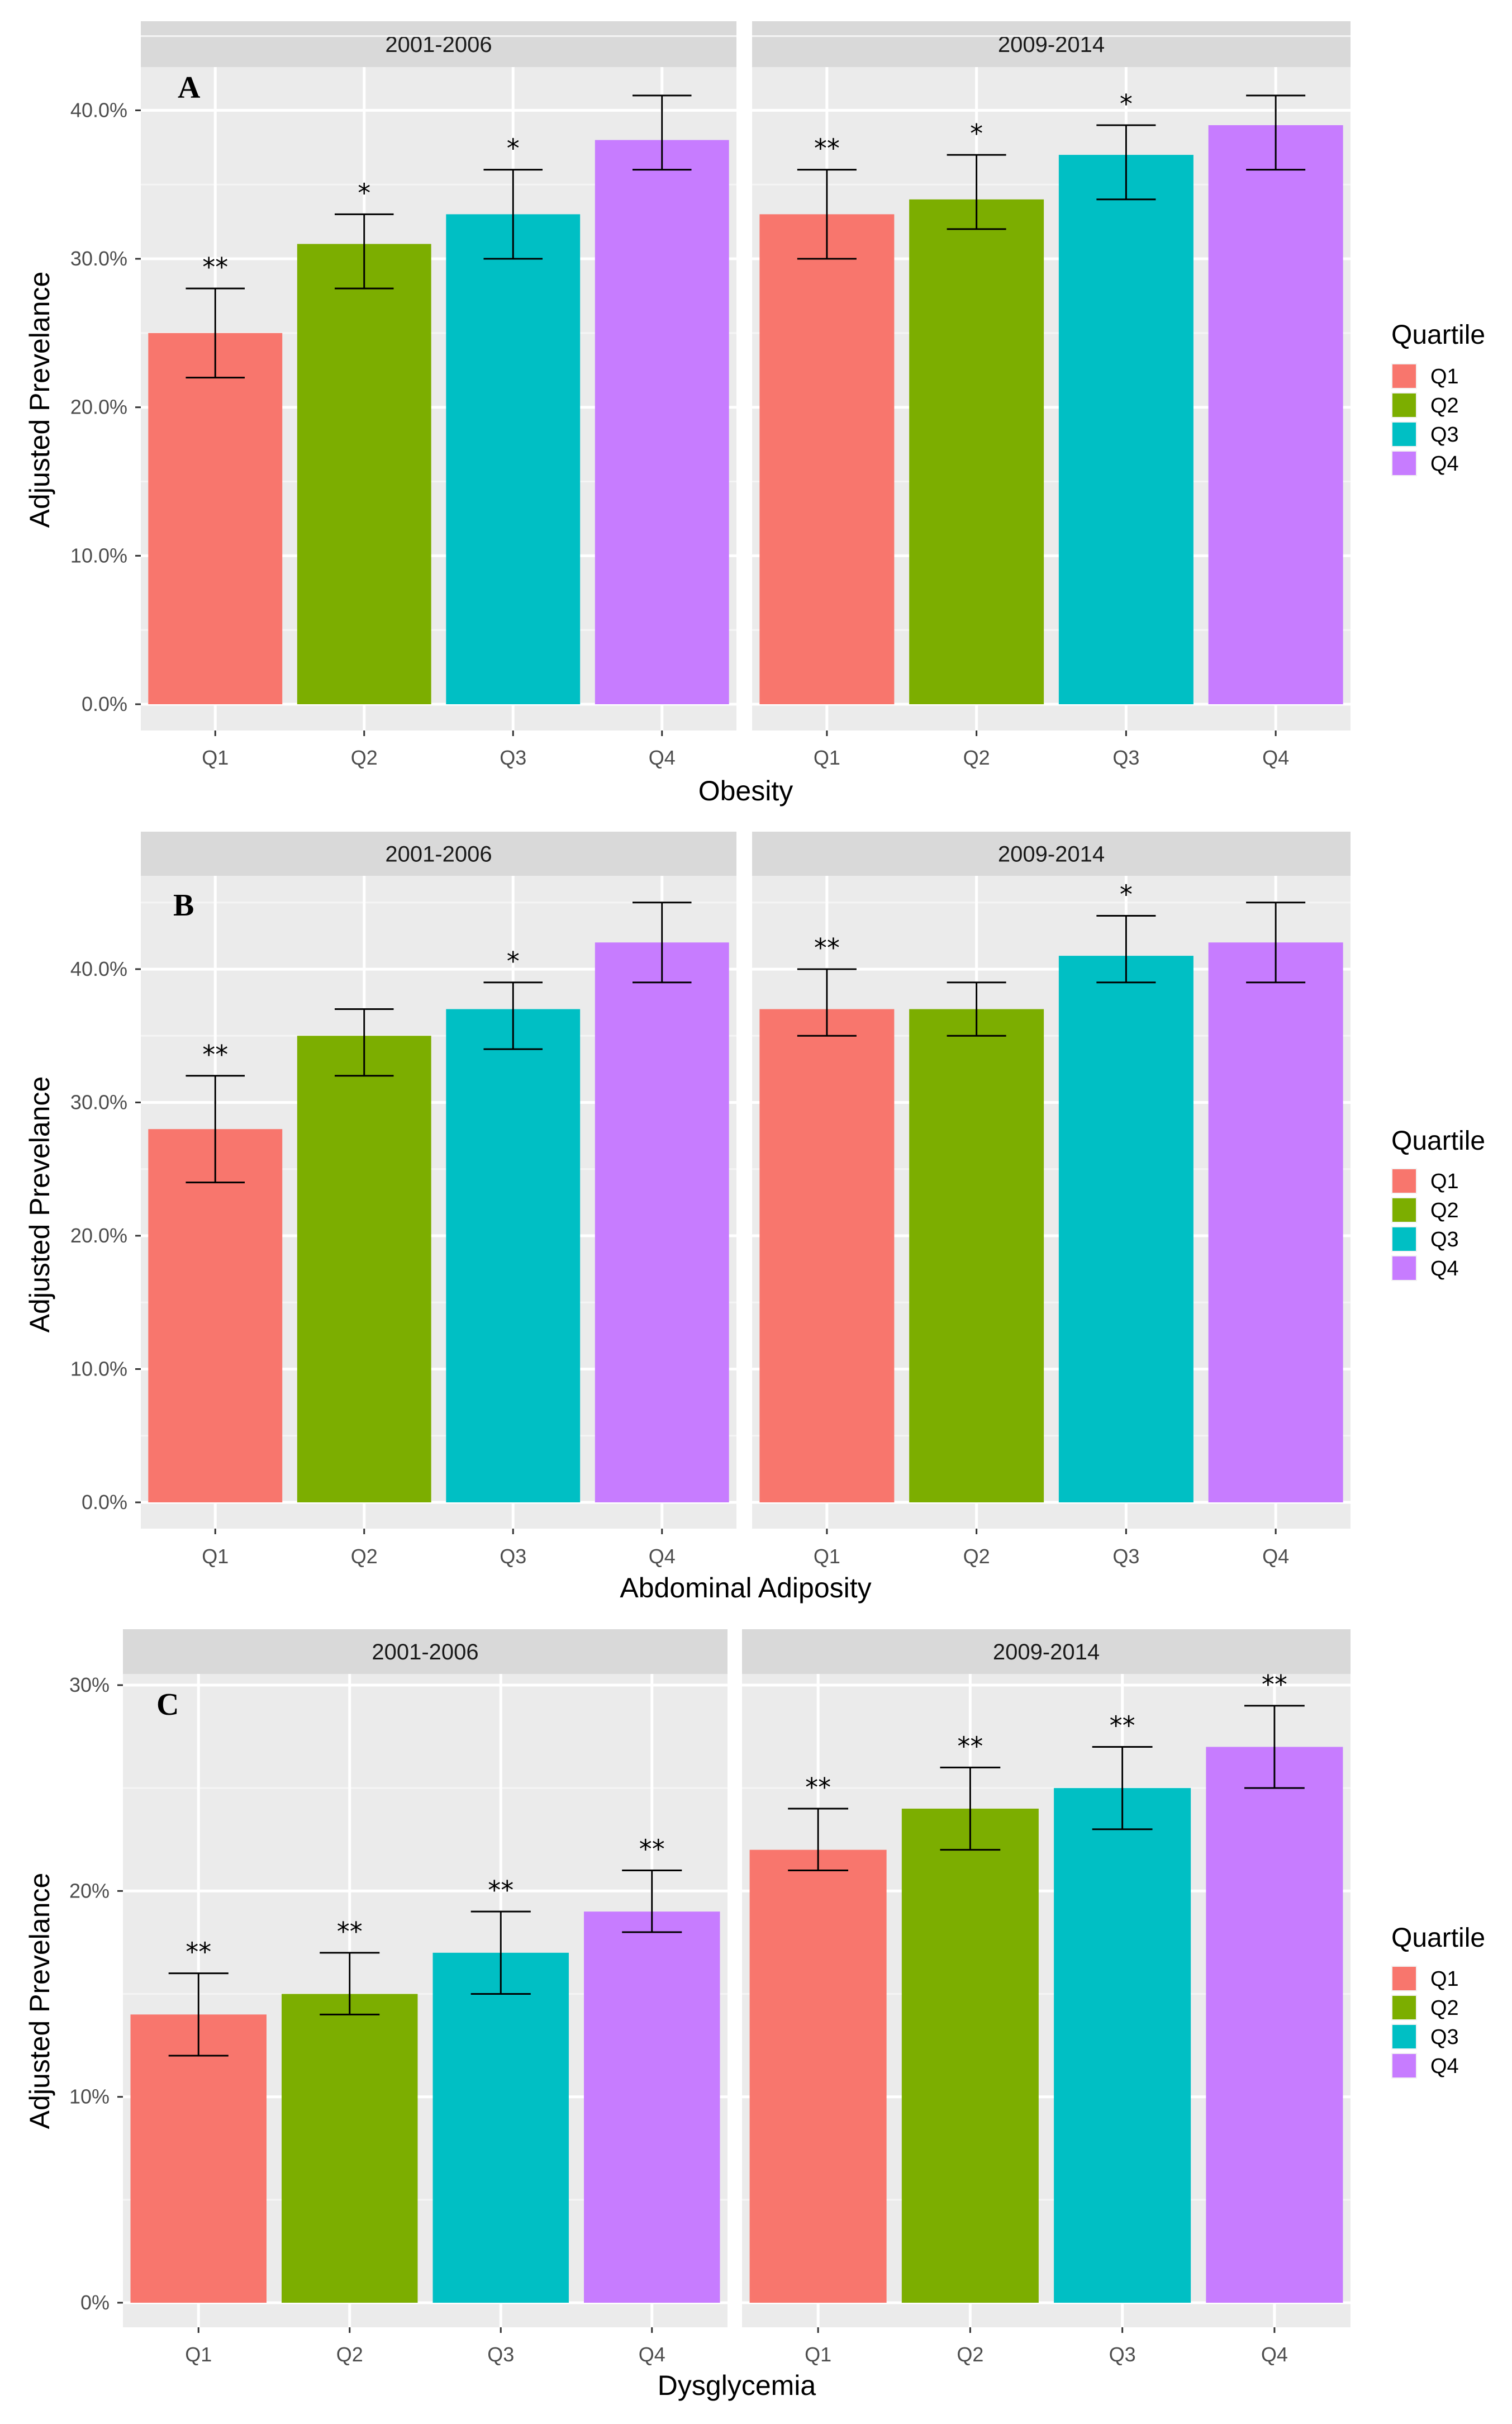  Describe the element at coordinates (1051, 1200) in the screenshot. I see `facet-B-2: 2009-2014 ** Q1 Q2 * Q3 Q4` at that location.